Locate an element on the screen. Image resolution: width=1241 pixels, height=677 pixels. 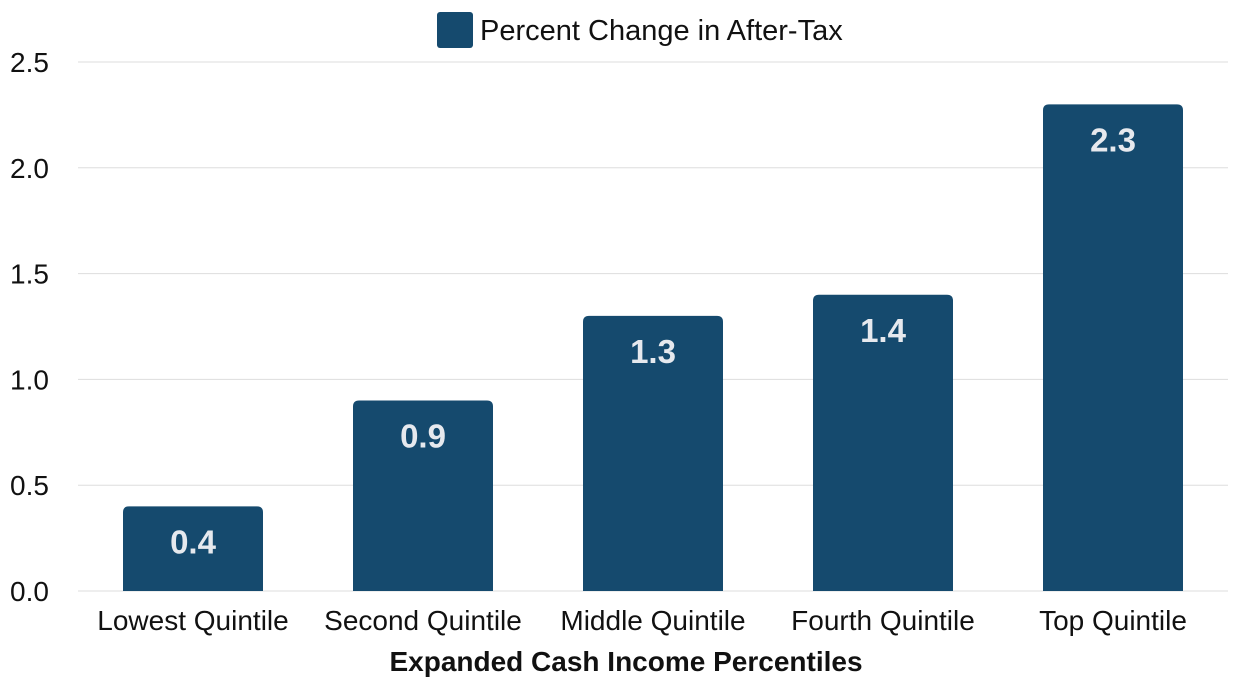
x-tick-label: Fourth Quintile is located at coordinates (883, 620).